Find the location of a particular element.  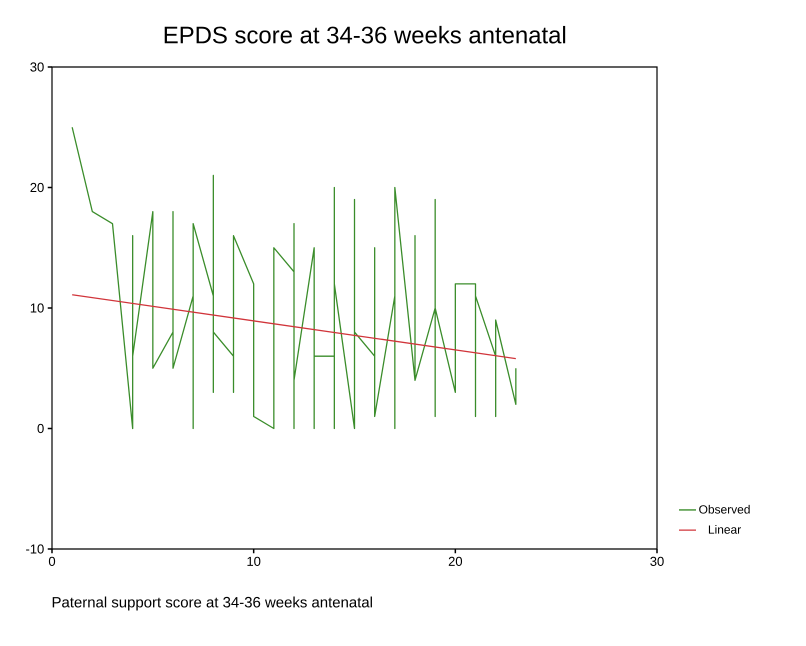

y-tick-label: 10 is located at coordinates (37, 308).